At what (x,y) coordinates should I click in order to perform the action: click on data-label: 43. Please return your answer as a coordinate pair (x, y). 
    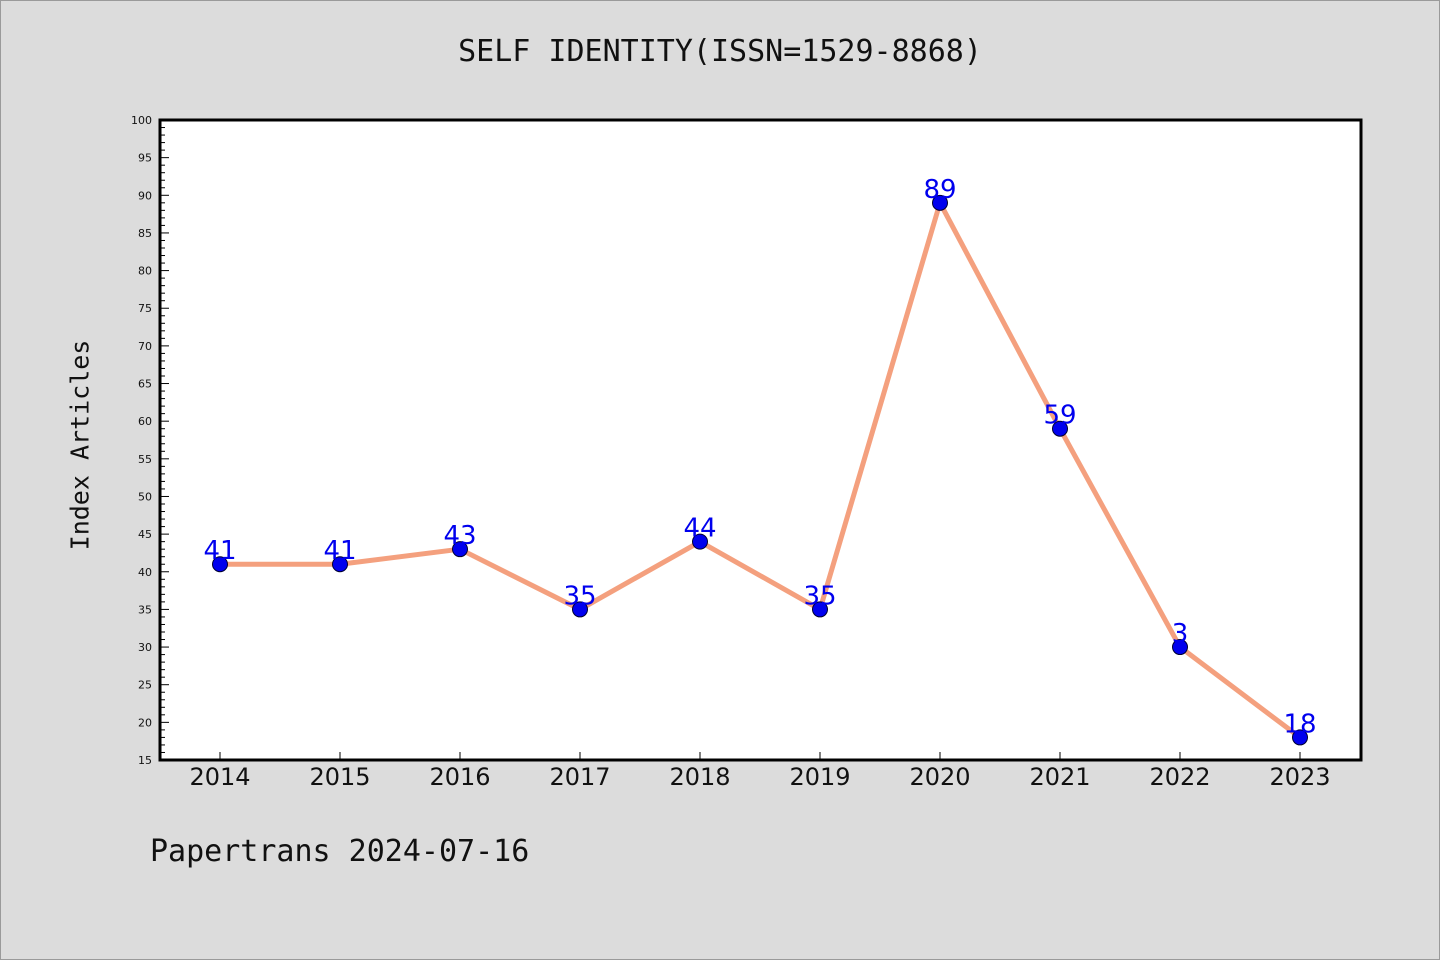
    Looking at the image, I should click on (459, 536).